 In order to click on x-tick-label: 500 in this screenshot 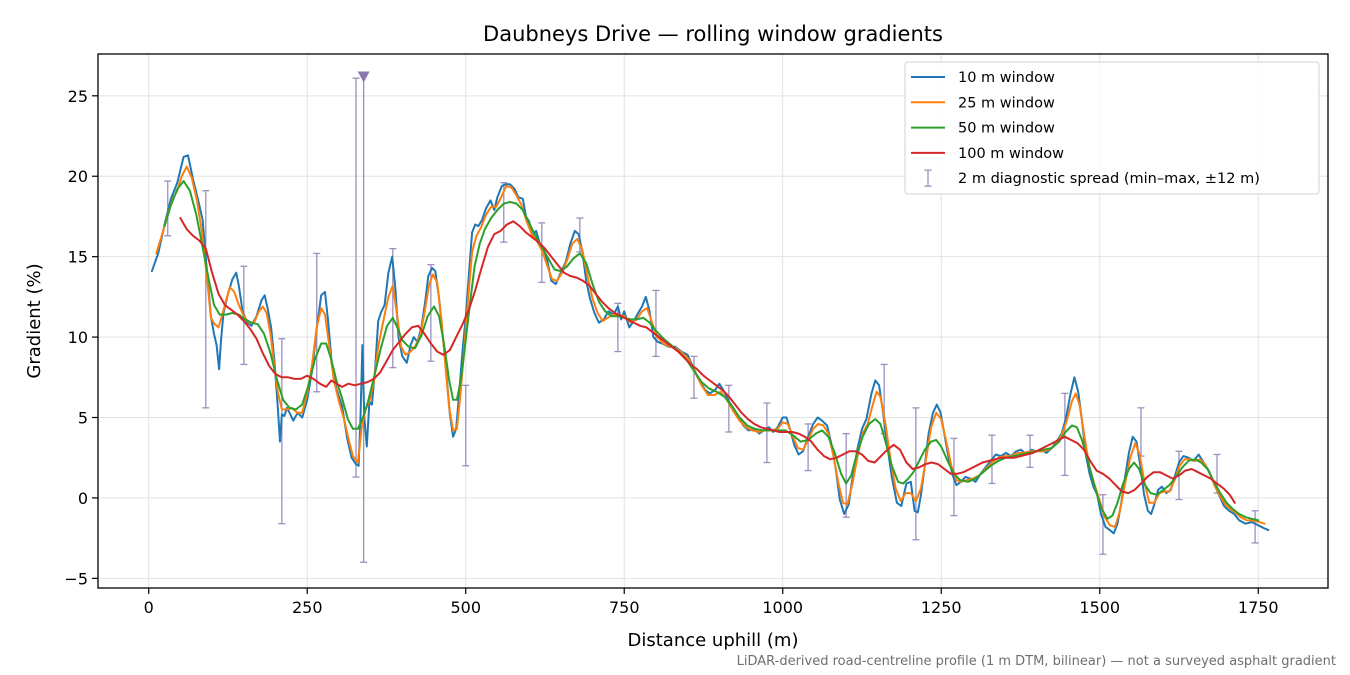, I will do `click(465, 607)`.